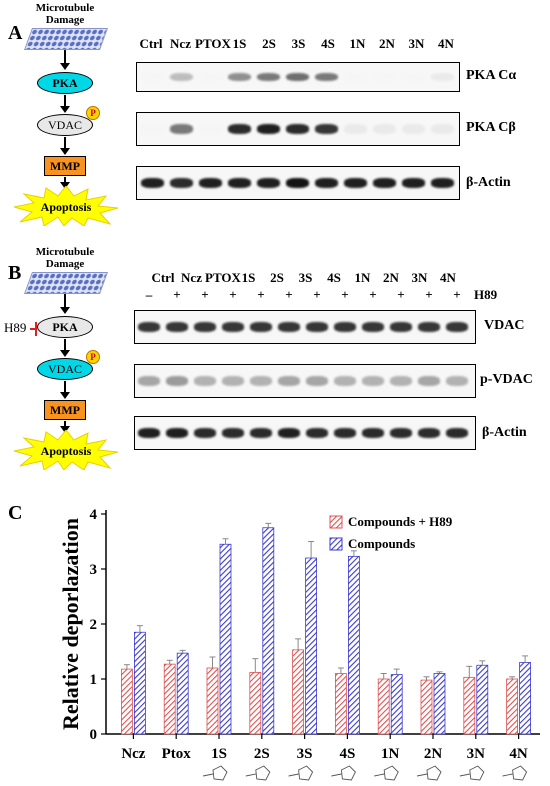 The width and height of the screenshot is (550, 786). Describe the element at coordinates (65, 8) in the screenshot. I see `pathway-title-line1: Microtubule` at that location.